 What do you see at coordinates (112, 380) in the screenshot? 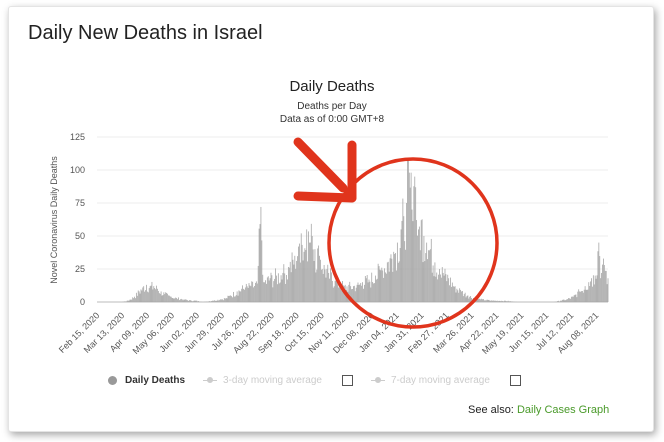
I see `legend-dot-icon` at bounding box center [112, 380].